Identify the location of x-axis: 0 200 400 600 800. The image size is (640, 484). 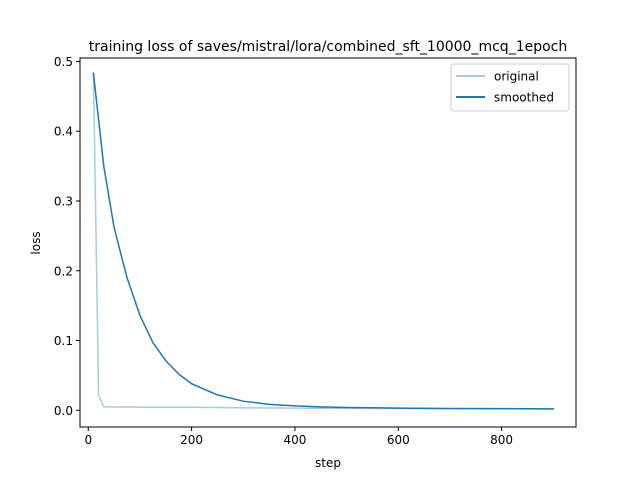
(298, 437).